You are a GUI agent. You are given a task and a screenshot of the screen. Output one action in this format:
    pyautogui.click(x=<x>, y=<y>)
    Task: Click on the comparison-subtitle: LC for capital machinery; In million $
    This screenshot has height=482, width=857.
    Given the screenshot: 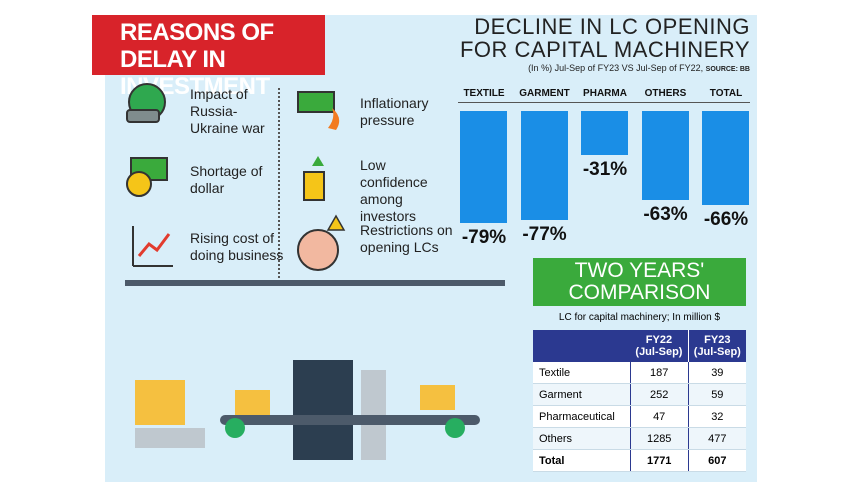 What is the action you would take?
    pyautogui.click(x=639, y=317)
    